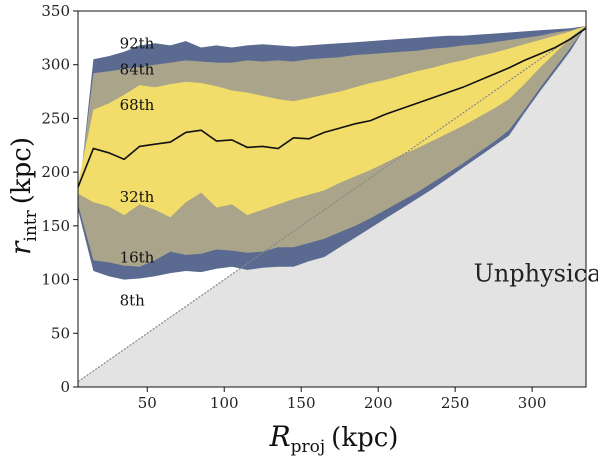 Image resolution: width=598 pixels, height=460 pixels. I want to click on band-label-92th: 92th, so click(137, 44).